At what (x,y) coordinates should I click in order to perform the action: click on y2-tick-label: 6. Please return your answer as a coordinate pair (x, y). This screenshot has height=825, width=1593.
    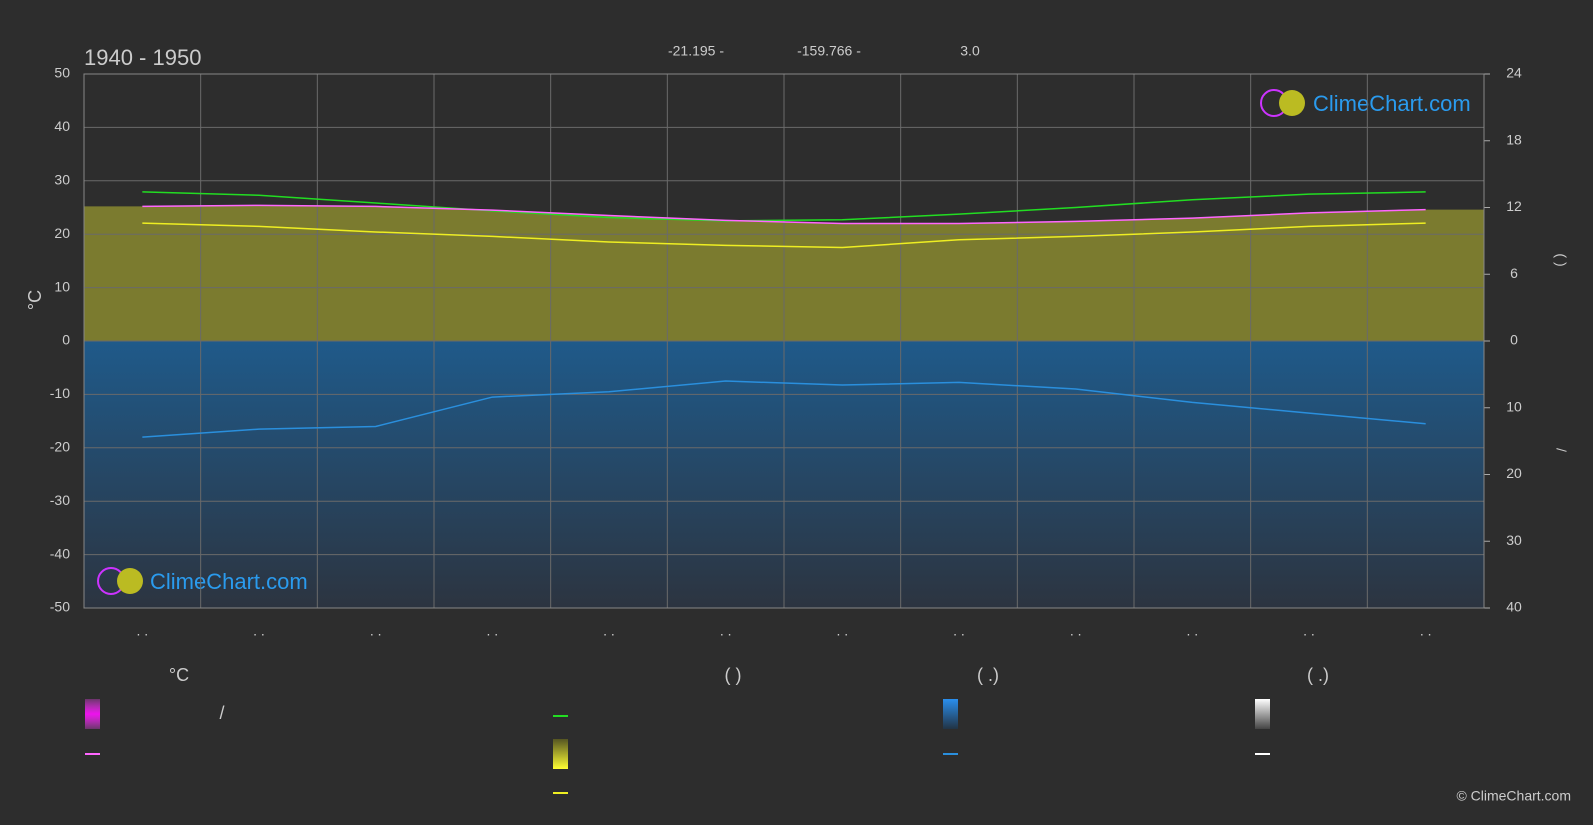
    Looking at the image, I should click on (1514, 273).